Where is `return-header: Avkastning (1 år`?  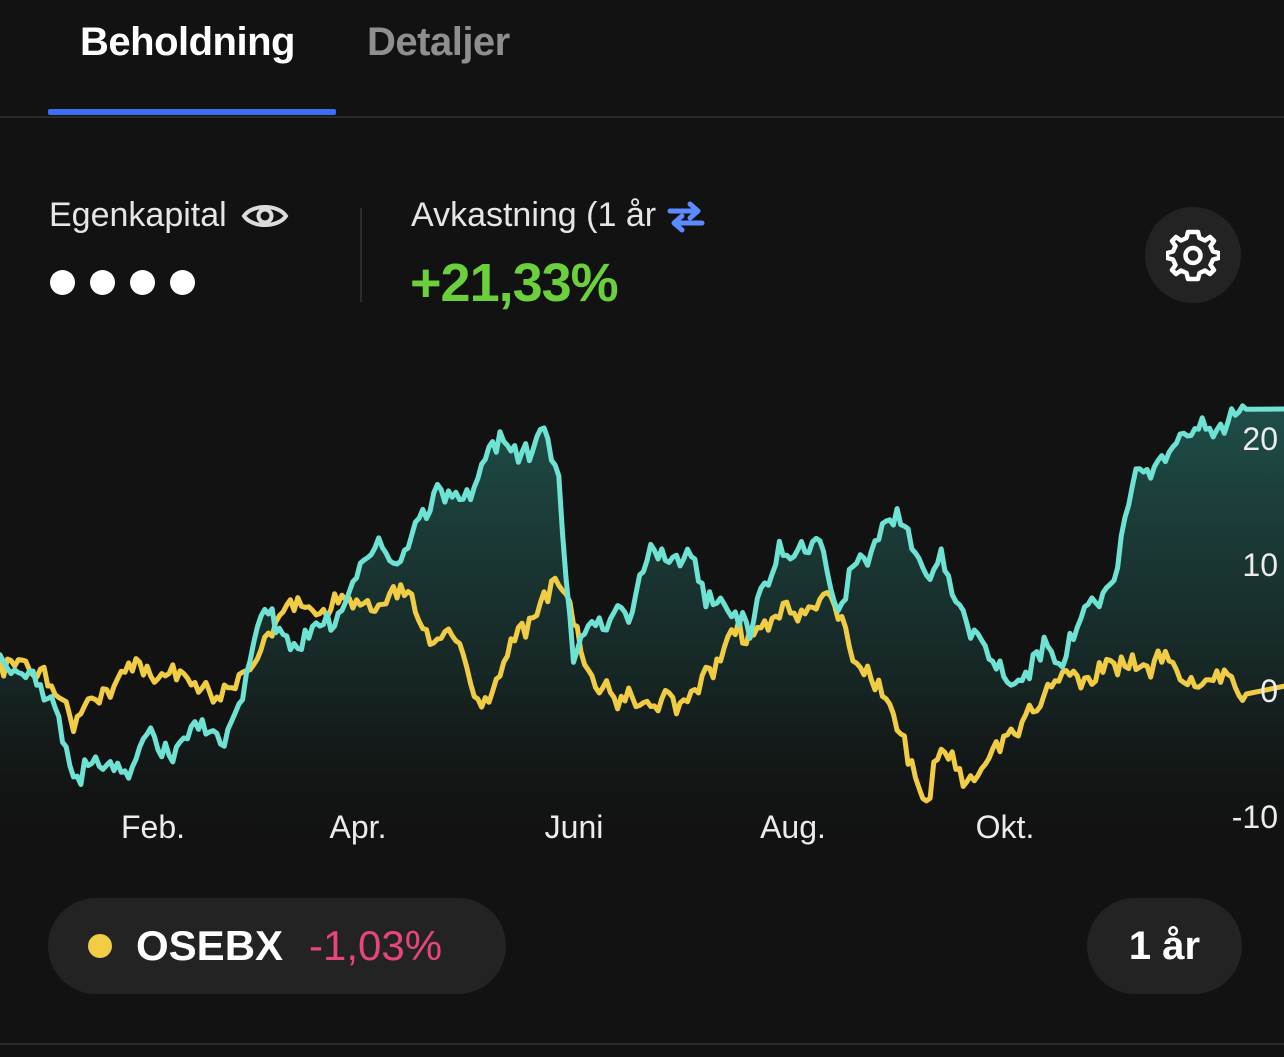
return-header: Avkastning (1 år is located at coordinates (558, 215).